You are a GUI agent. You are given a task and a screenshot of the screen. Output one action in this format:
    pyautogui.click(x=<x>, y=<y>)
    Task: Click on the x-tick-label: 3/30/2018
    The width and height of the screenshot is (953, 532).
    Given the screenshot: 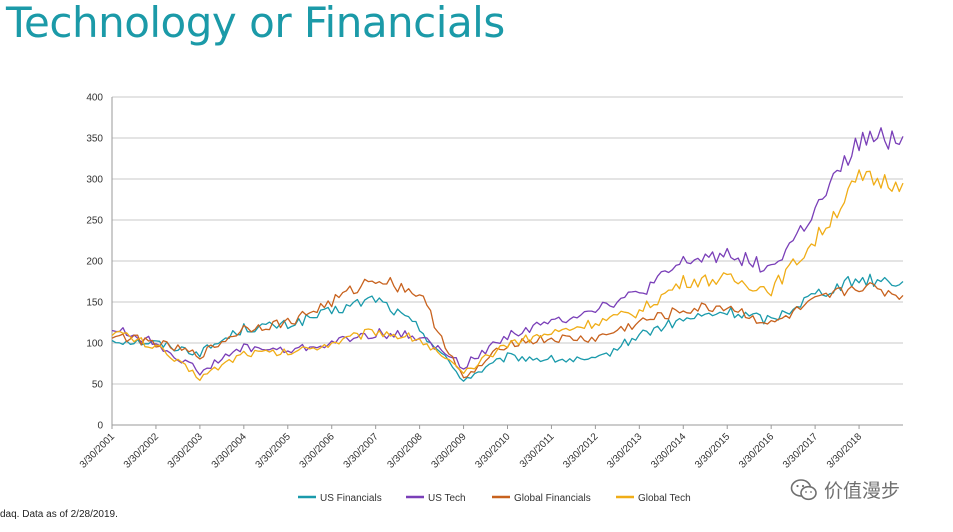 What is the action you would take?
    pyautogui.click(x=845, y=451)
    